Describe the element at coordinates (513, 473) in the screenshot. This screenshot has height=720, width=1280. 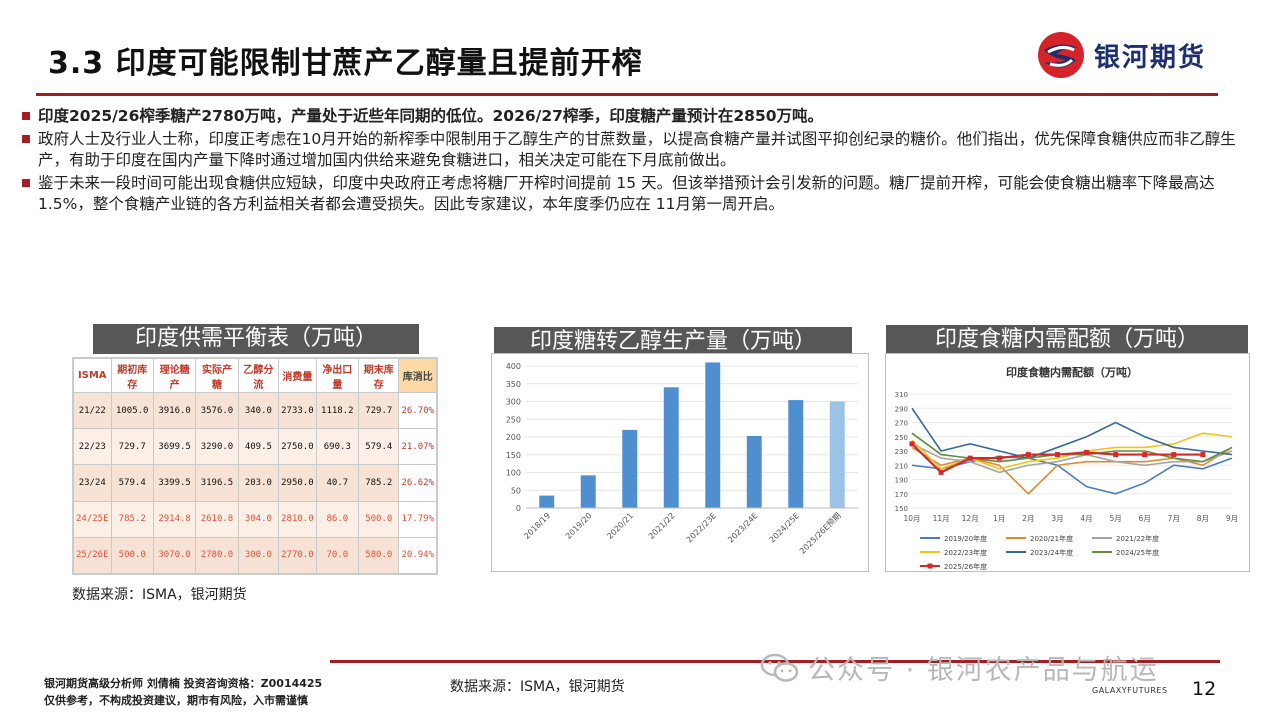
I see `y-tick-label: 100` at that location.